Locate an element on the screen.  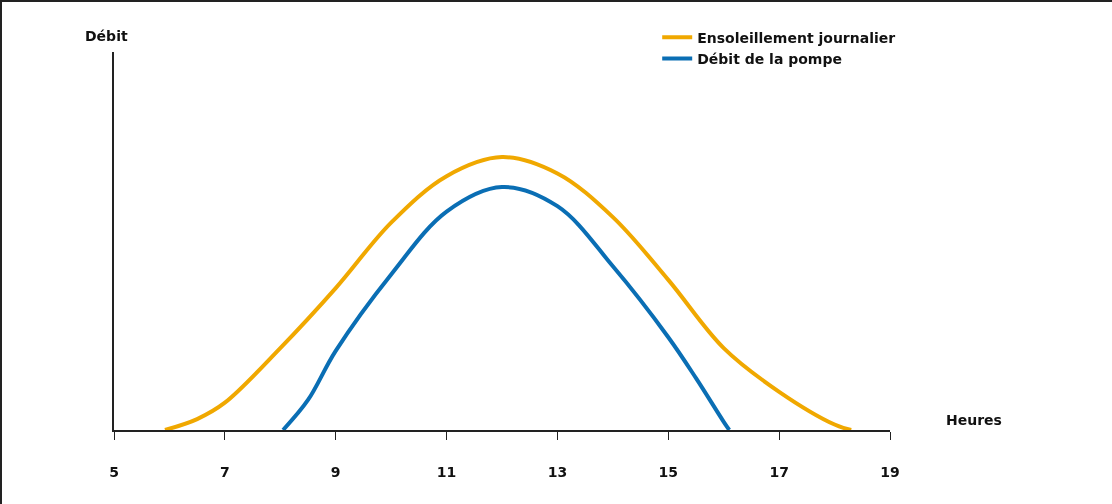
x-tick-label: 11 is located at coordinates (446, 471).